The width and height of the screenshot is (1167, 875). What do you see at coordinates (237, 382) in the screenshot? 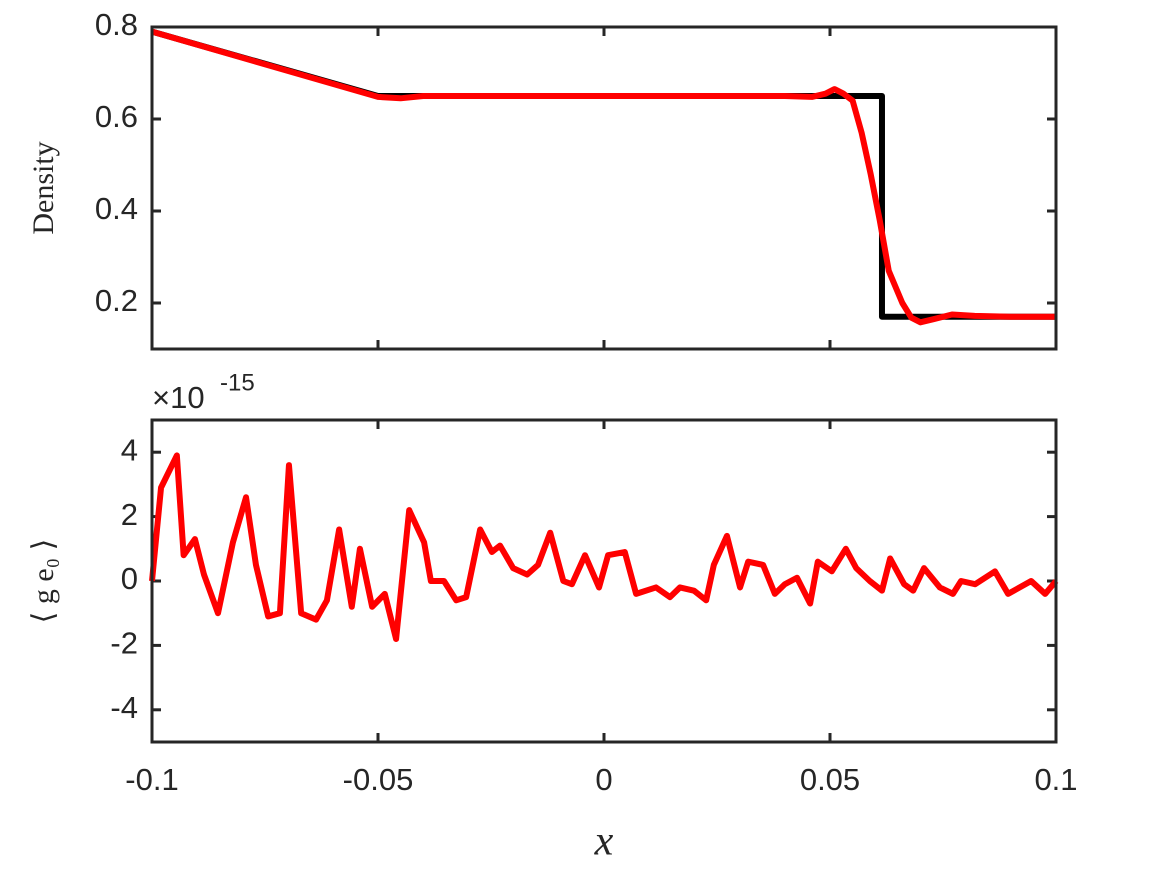
I see `exponent-power: -15` at bounding box center [237, 382].